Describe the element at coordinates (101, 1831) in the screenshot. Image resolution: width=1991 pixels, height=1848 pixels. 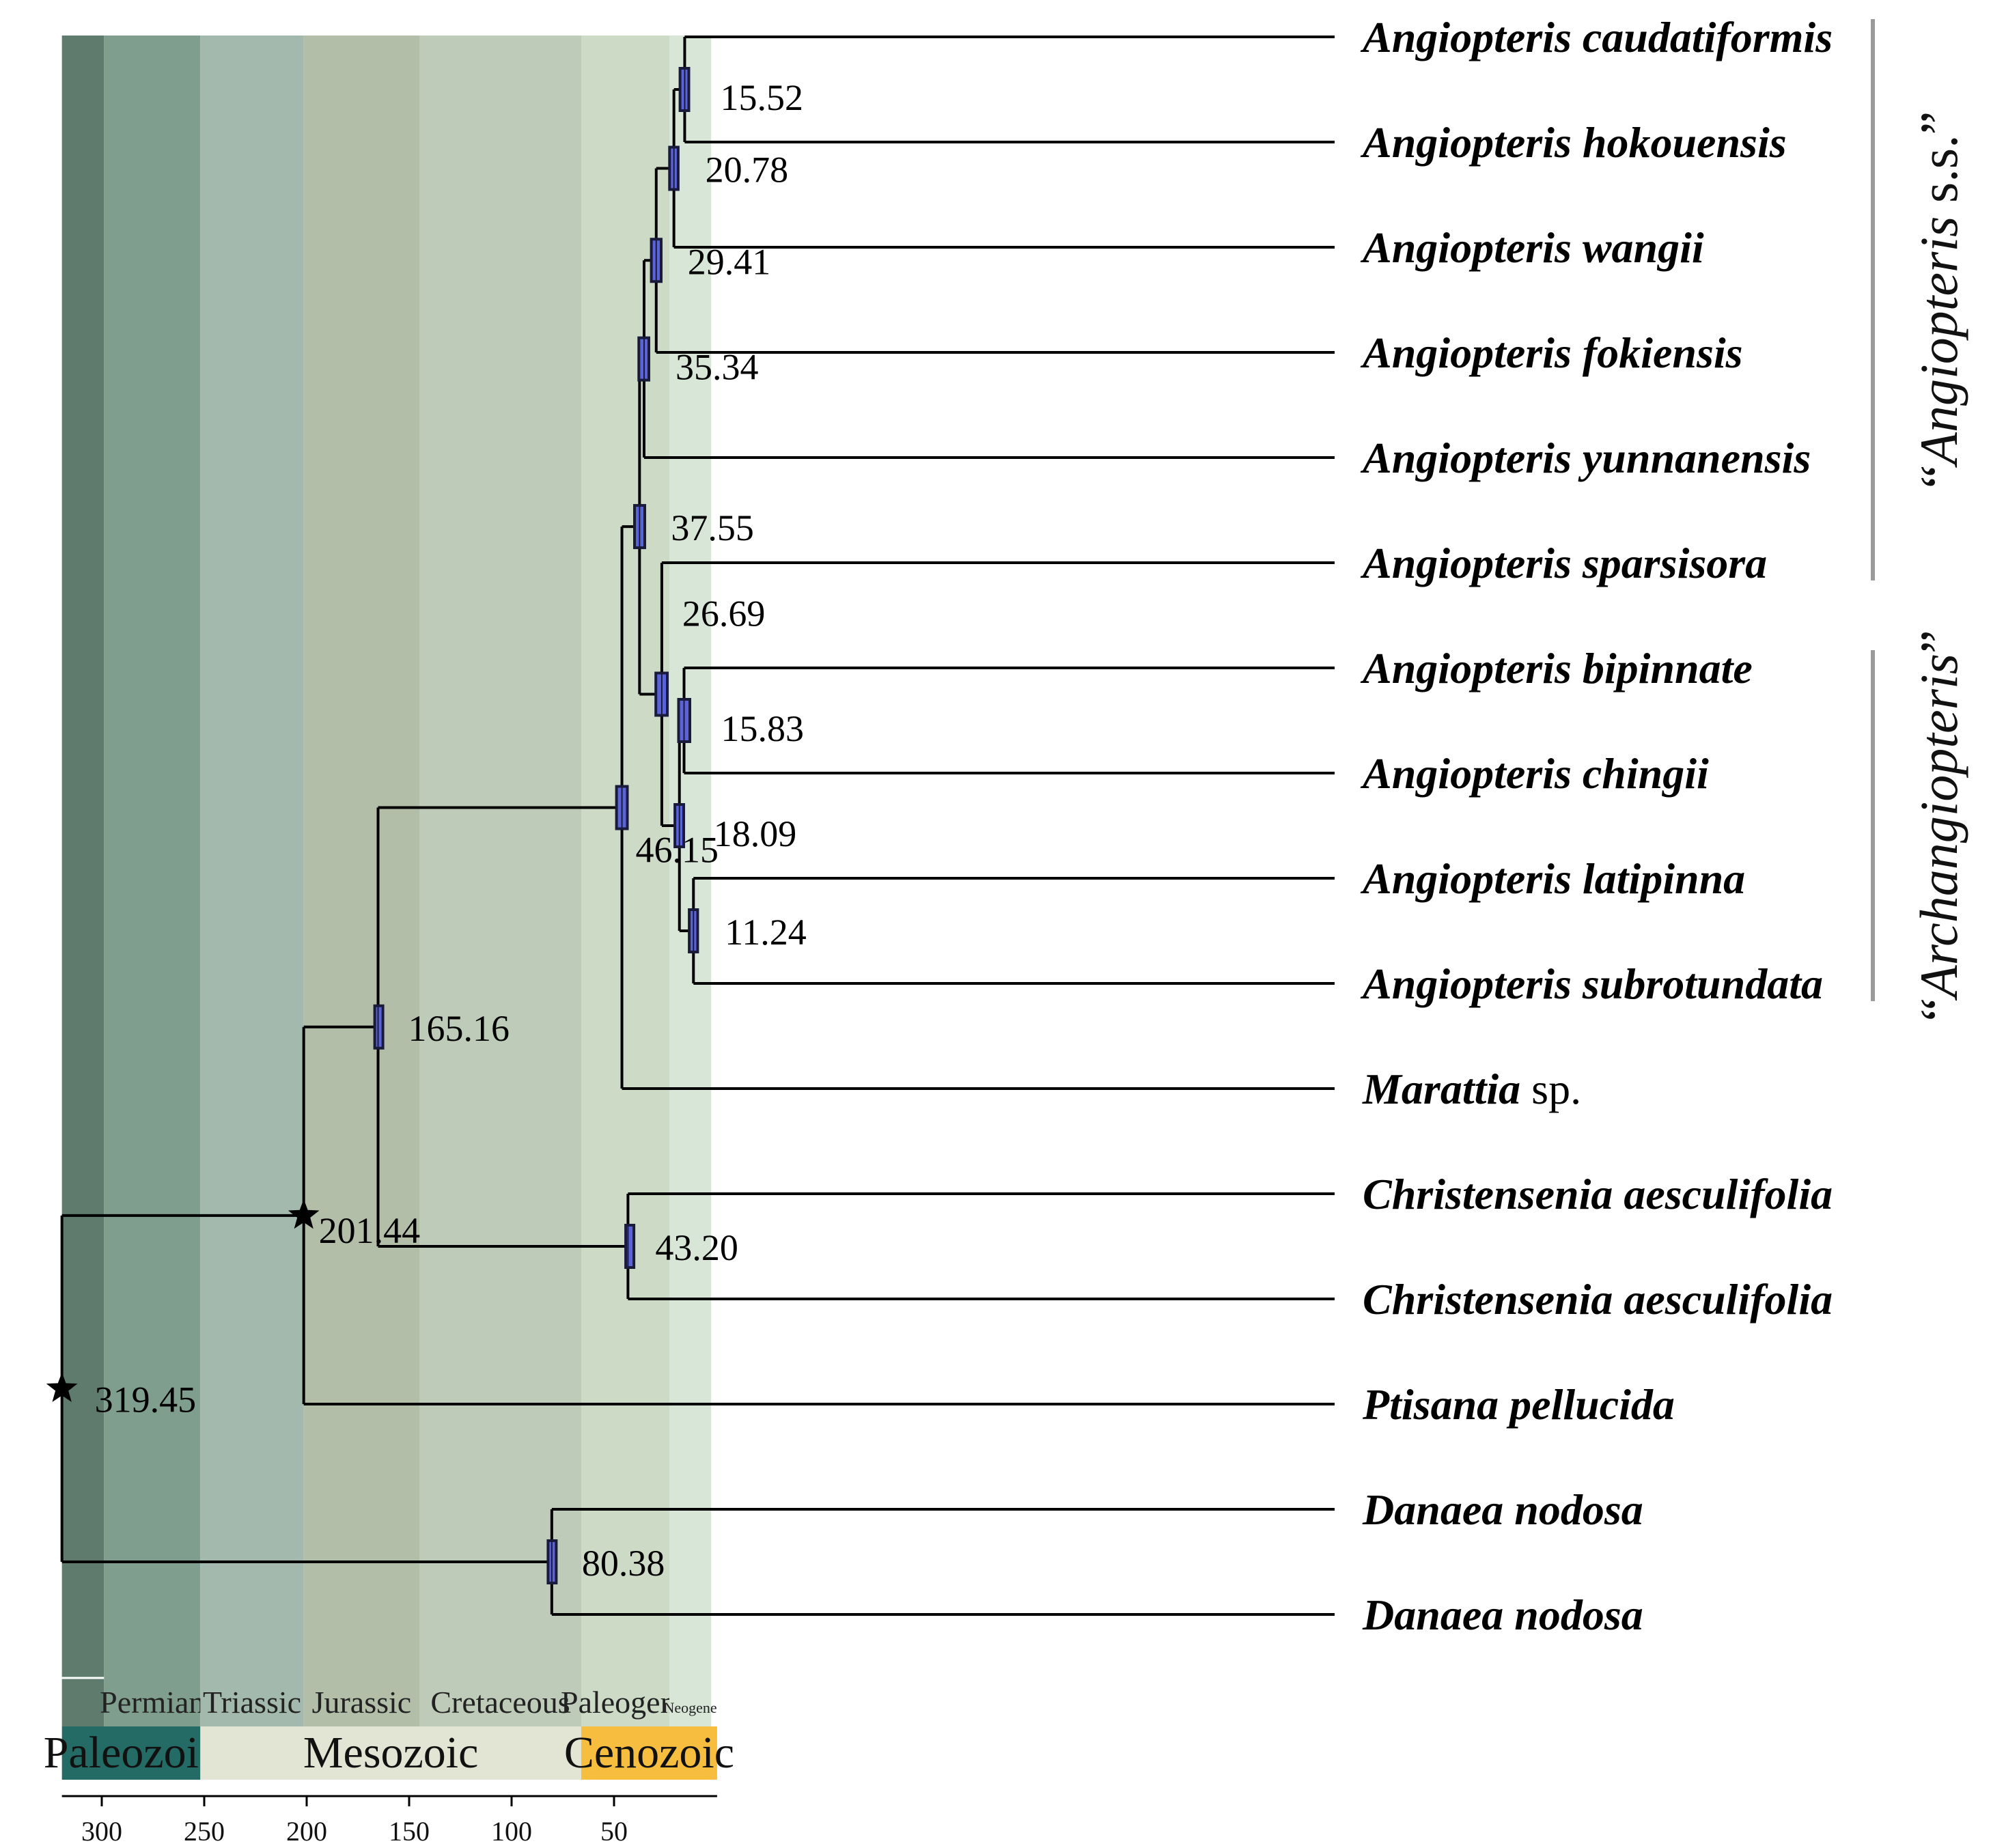
I see `axis-tick-label: 300` at that location.